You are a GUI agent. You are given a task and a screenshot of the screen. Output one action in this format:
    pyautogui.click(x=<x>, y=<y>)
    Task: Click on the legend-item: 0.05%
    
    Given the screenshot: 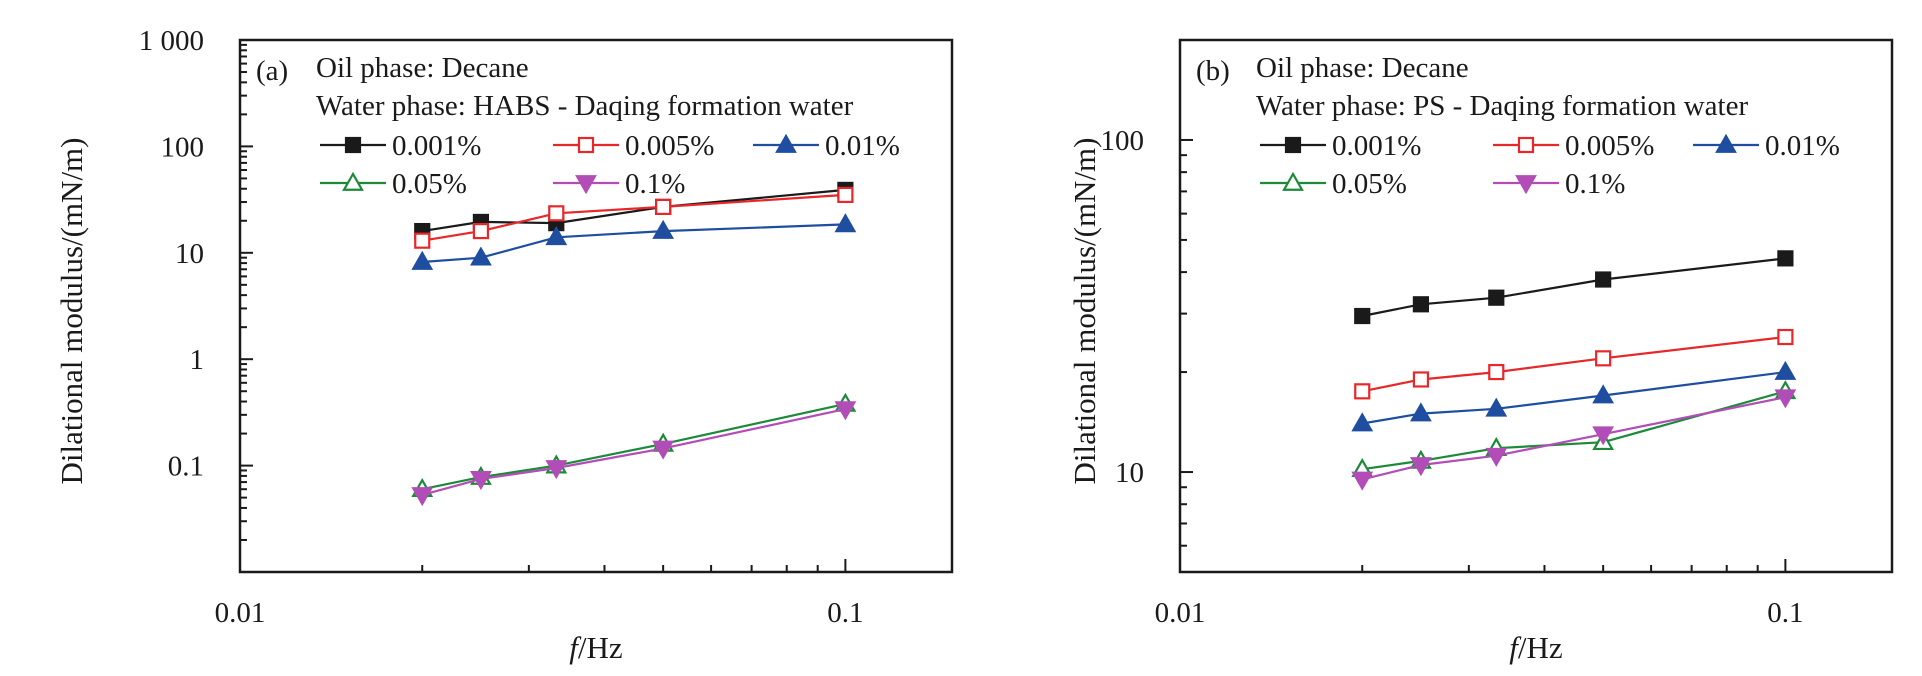 What is the action you would take?
    pyautogui.click(x=1333, y=184)
    